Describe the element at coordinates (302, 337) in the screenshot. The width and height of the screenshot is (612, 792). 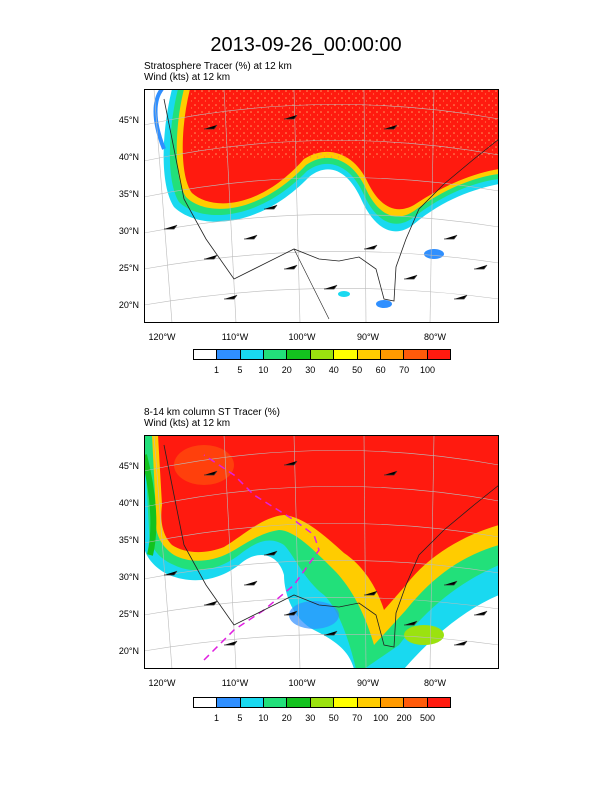
I see `lon-label-100w: 100°W` at that location.